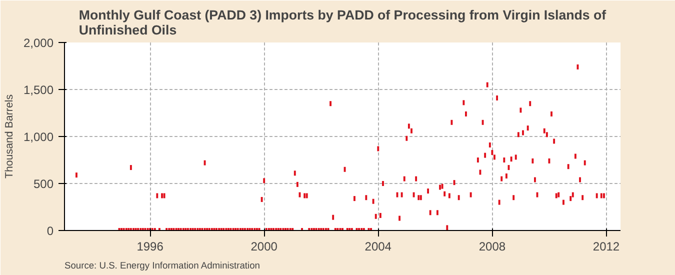  What do you see at coordinates (9, 136) in the screenshot?
I see `y-axis-title: Thousand Barrels` at bounding box center [9, 136].